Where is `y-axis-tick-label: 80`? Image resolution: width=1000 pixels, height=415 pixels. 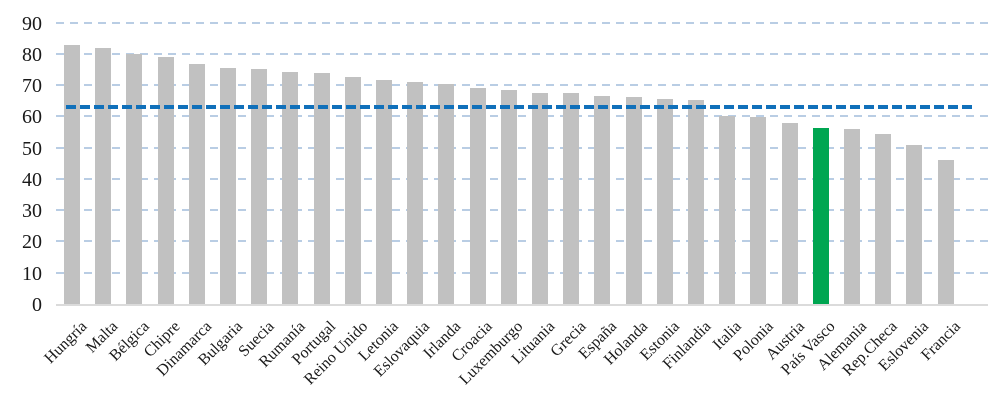 y-axis-tick-label: 80 is located at coordinates (32, 54).